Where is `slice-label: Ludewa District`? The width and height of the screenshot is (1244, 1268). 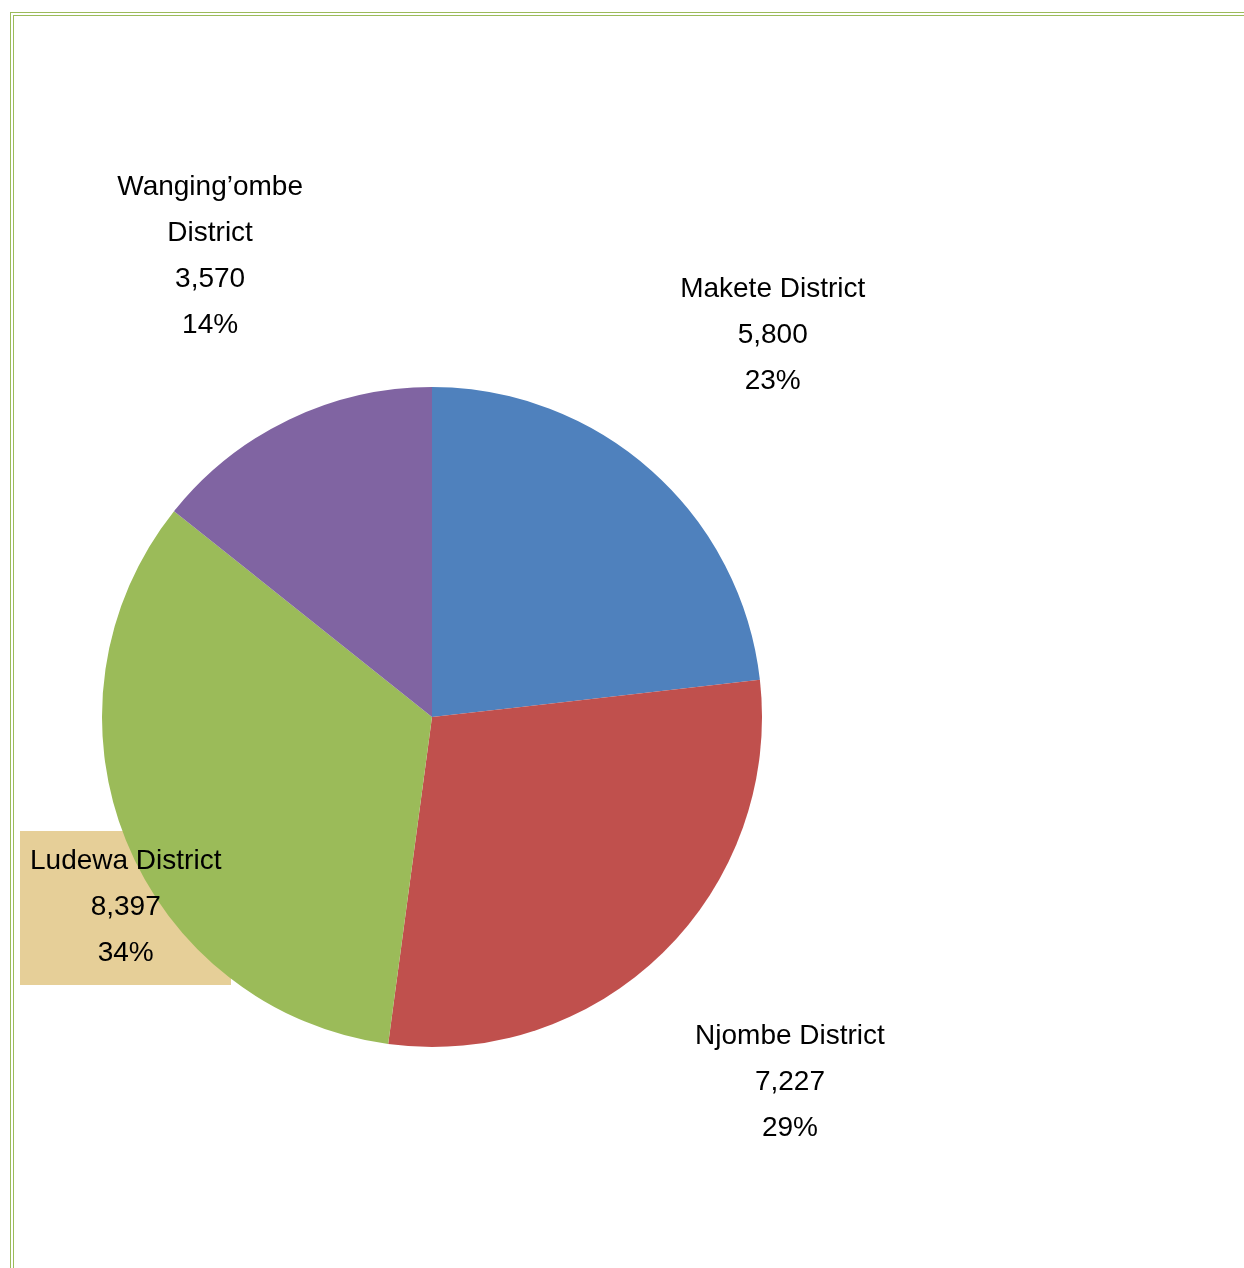
slice-label: Ludewa District is located at coordinates (126, 860).